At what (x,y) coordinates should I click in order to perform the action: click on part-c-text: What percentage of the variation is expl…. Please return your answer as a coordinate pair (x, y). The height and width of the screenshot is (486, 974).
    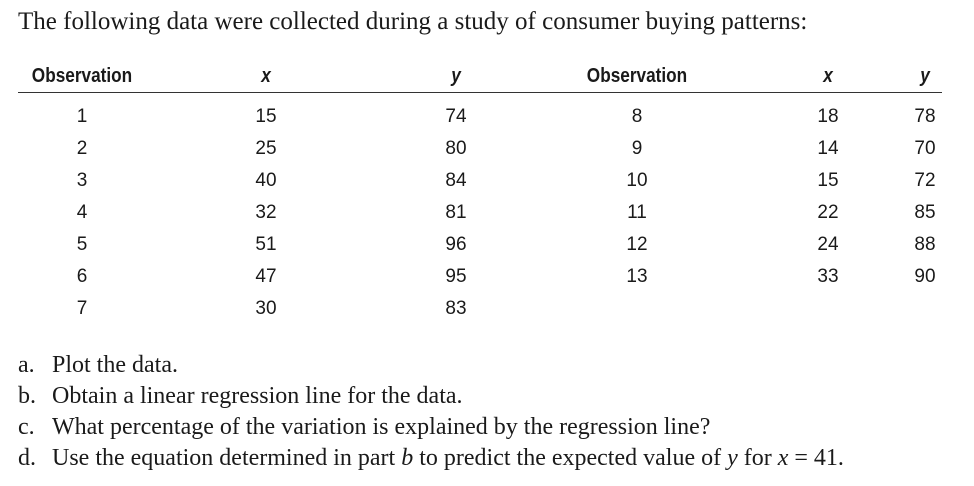
    Looking at the image, I should click on (381, 427).